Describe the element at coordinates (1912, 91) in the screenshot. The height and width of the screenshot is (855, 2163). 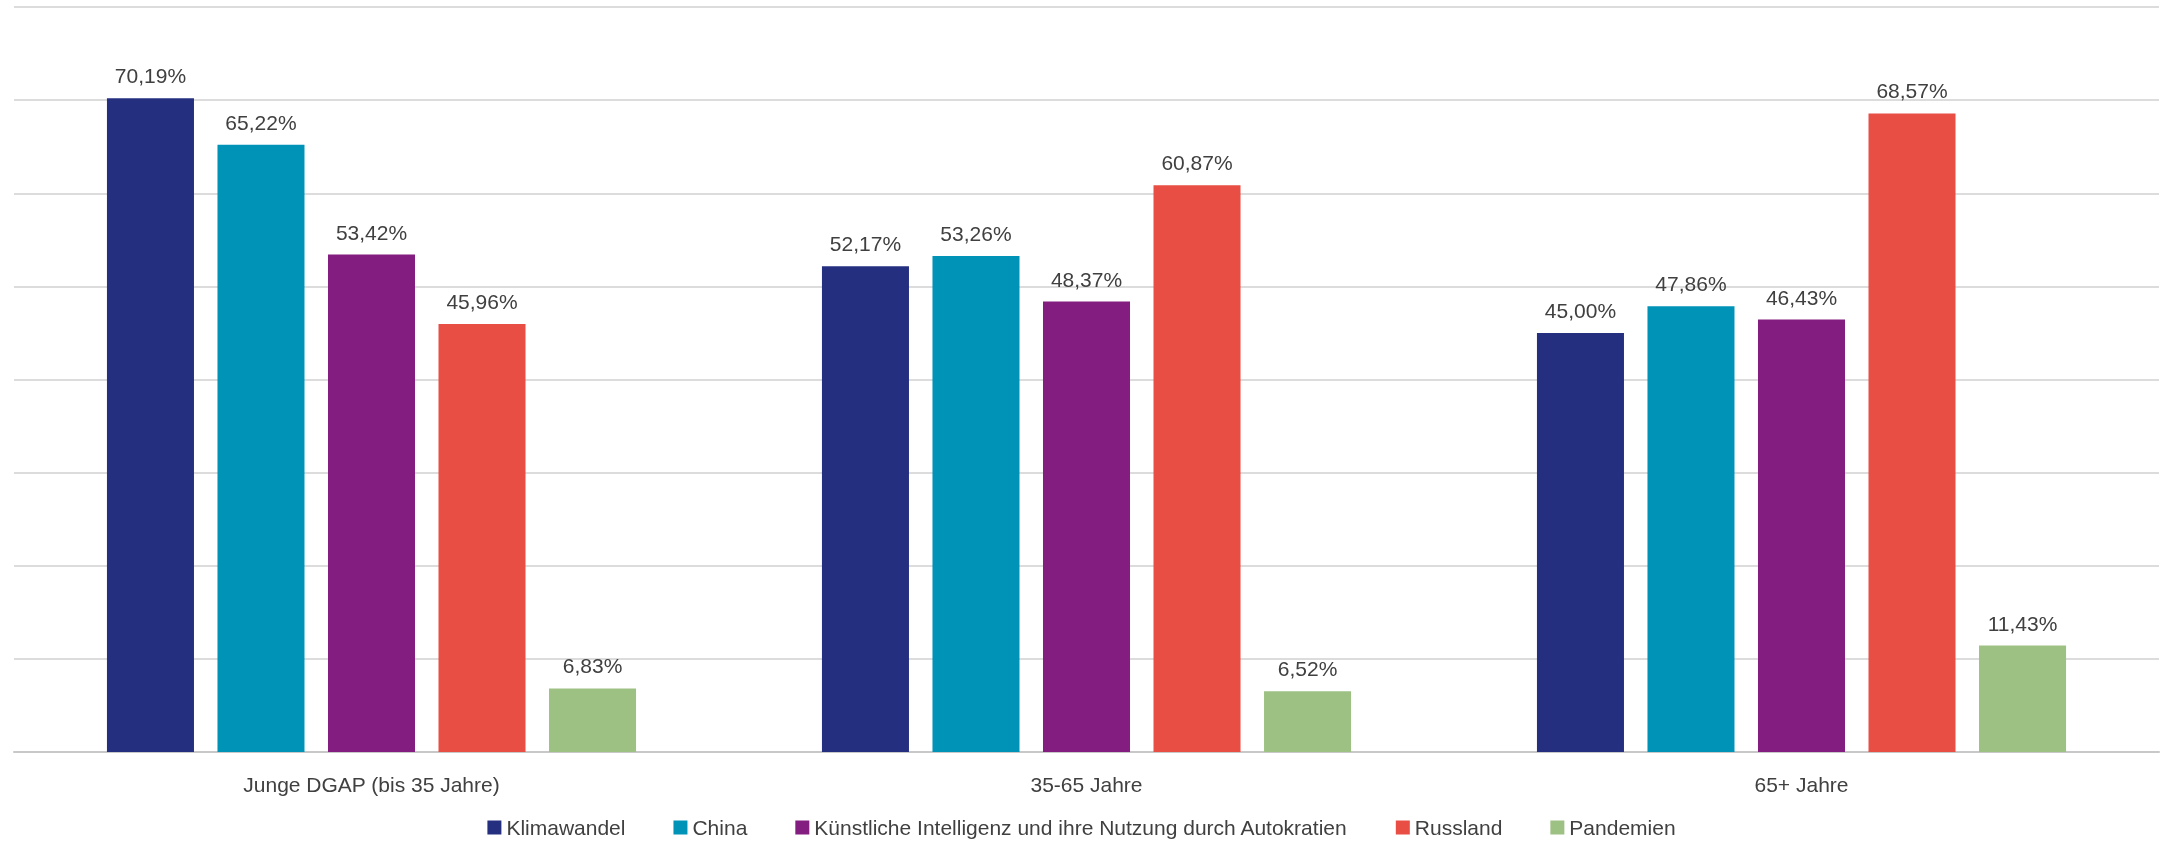
I see `data-label: 68,57%` at that location.